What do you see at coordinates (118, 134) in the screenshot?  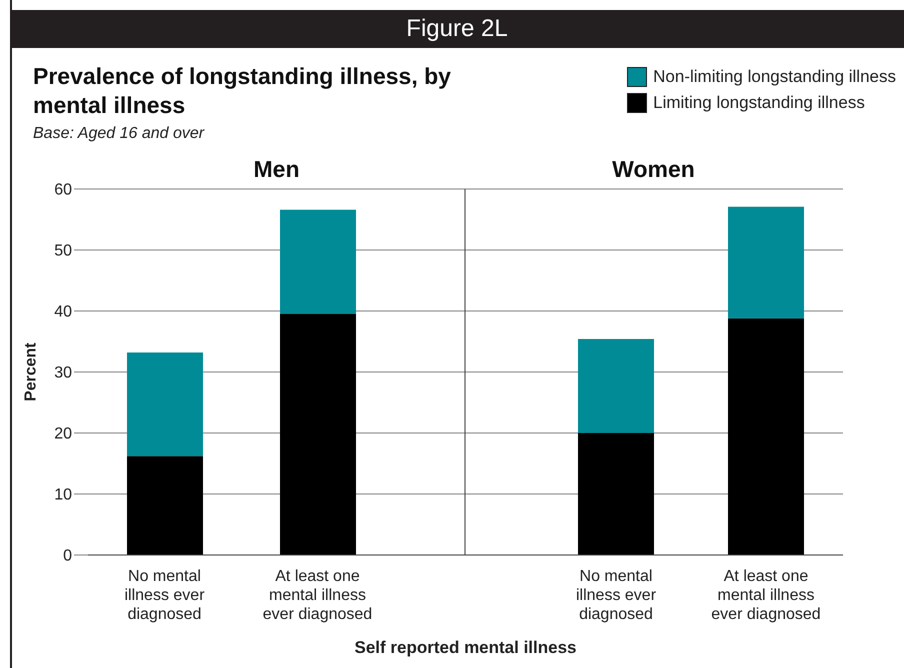 I see `chart-subtitle: Base: Aged 16 and over` at bounding box center [118, 134].